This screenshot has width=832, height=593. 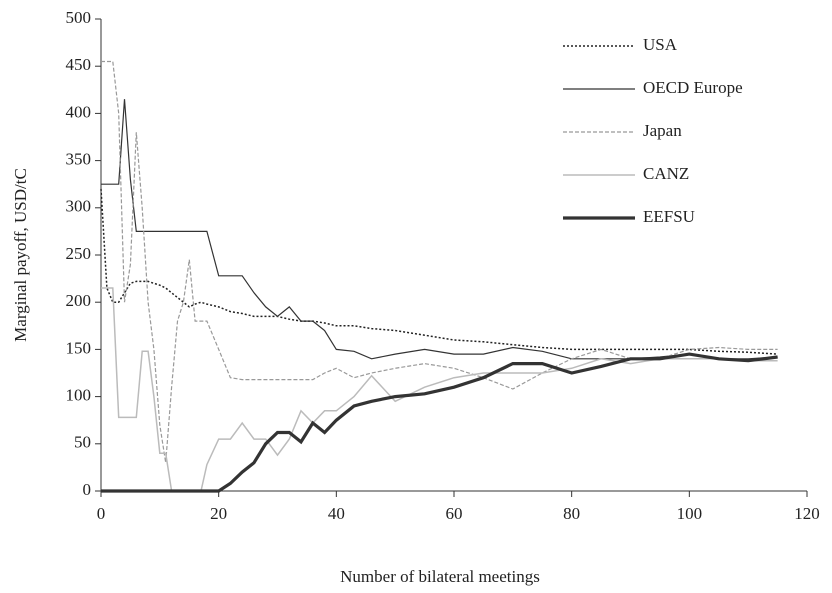 I want to click on legend-label: OECD Europe, so click(x=693, y=87).